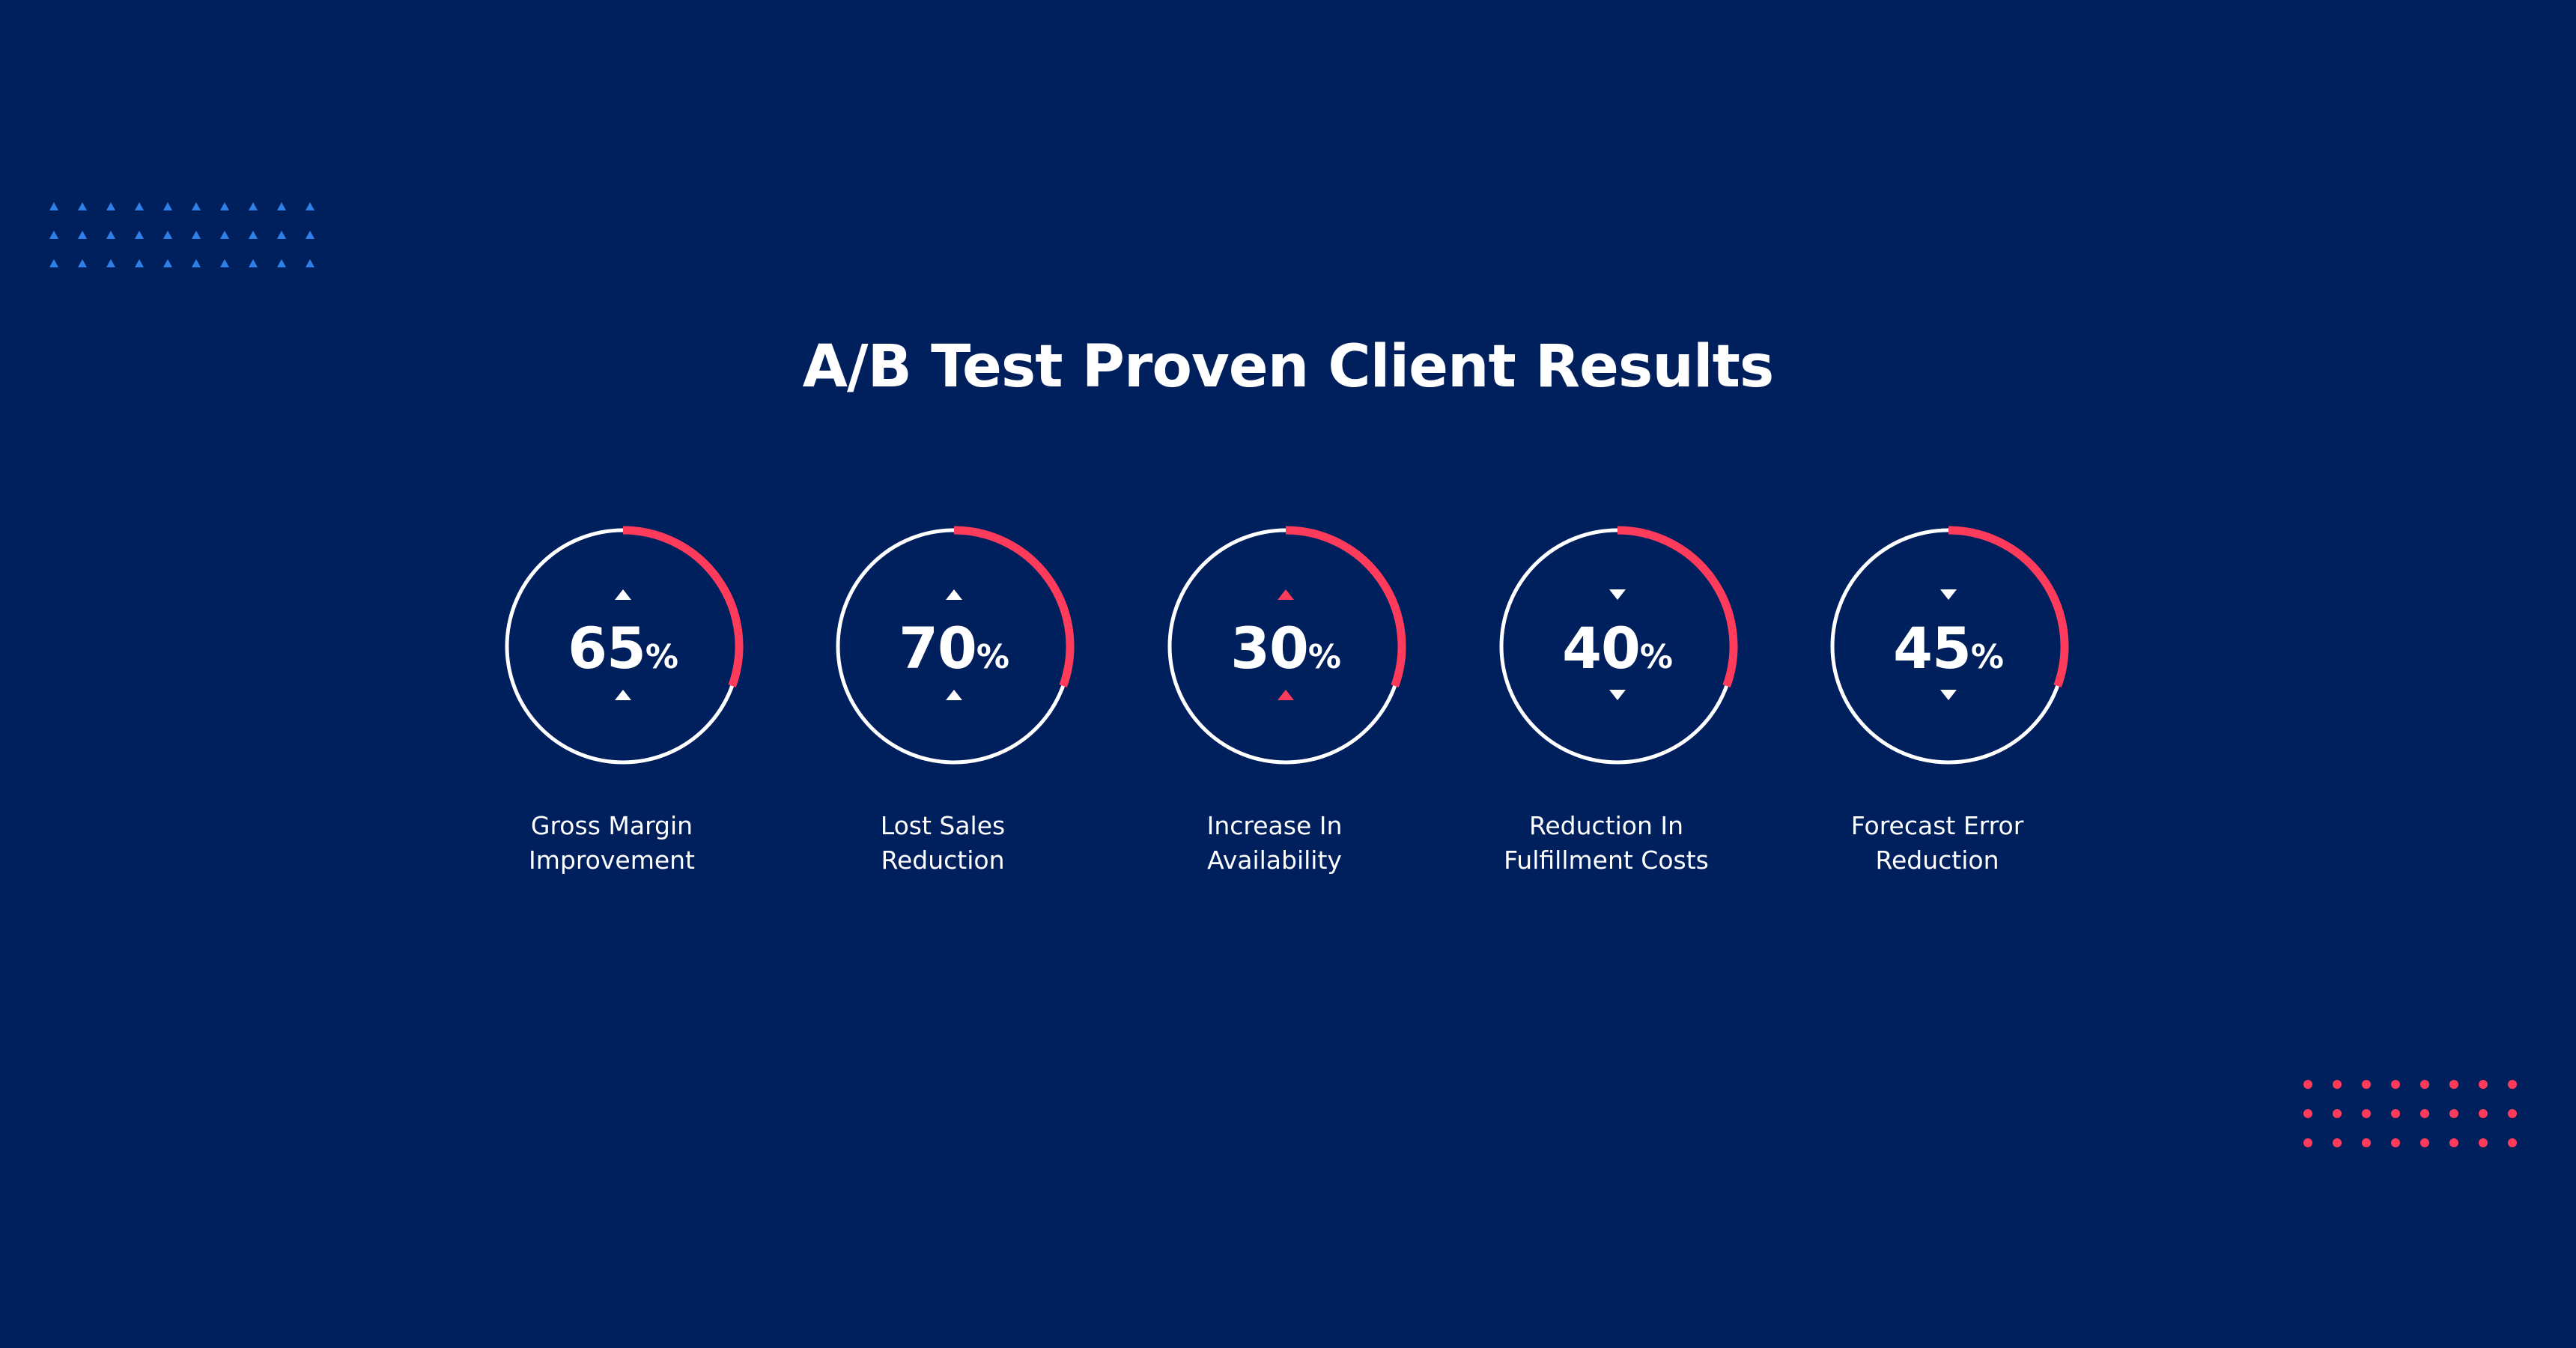  Describe the element at coordinates (612, 860) in the screenshot. I see `metric-label-line: Improvement` at that location.